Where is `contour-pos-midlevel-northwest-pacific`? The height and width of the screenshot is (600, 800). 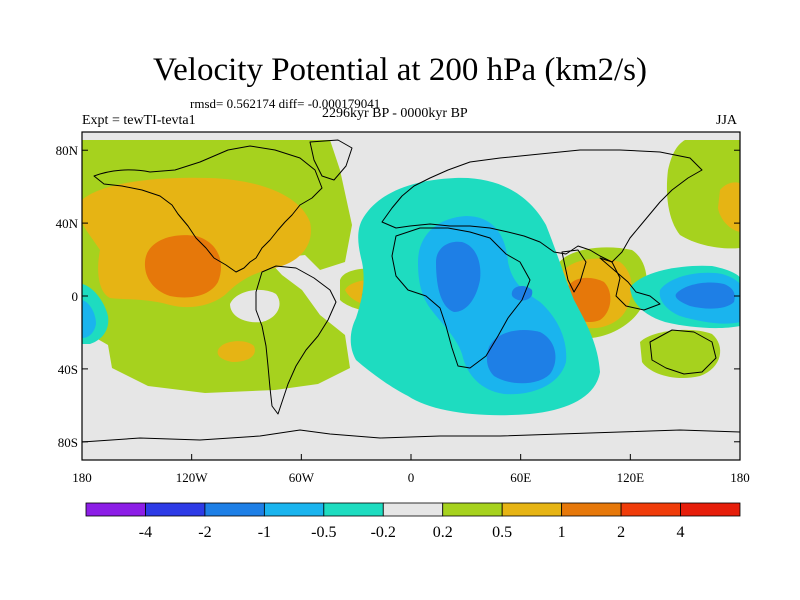
contour-pos-midlevel-northwest-pacific is located at coordinates (729, 207).